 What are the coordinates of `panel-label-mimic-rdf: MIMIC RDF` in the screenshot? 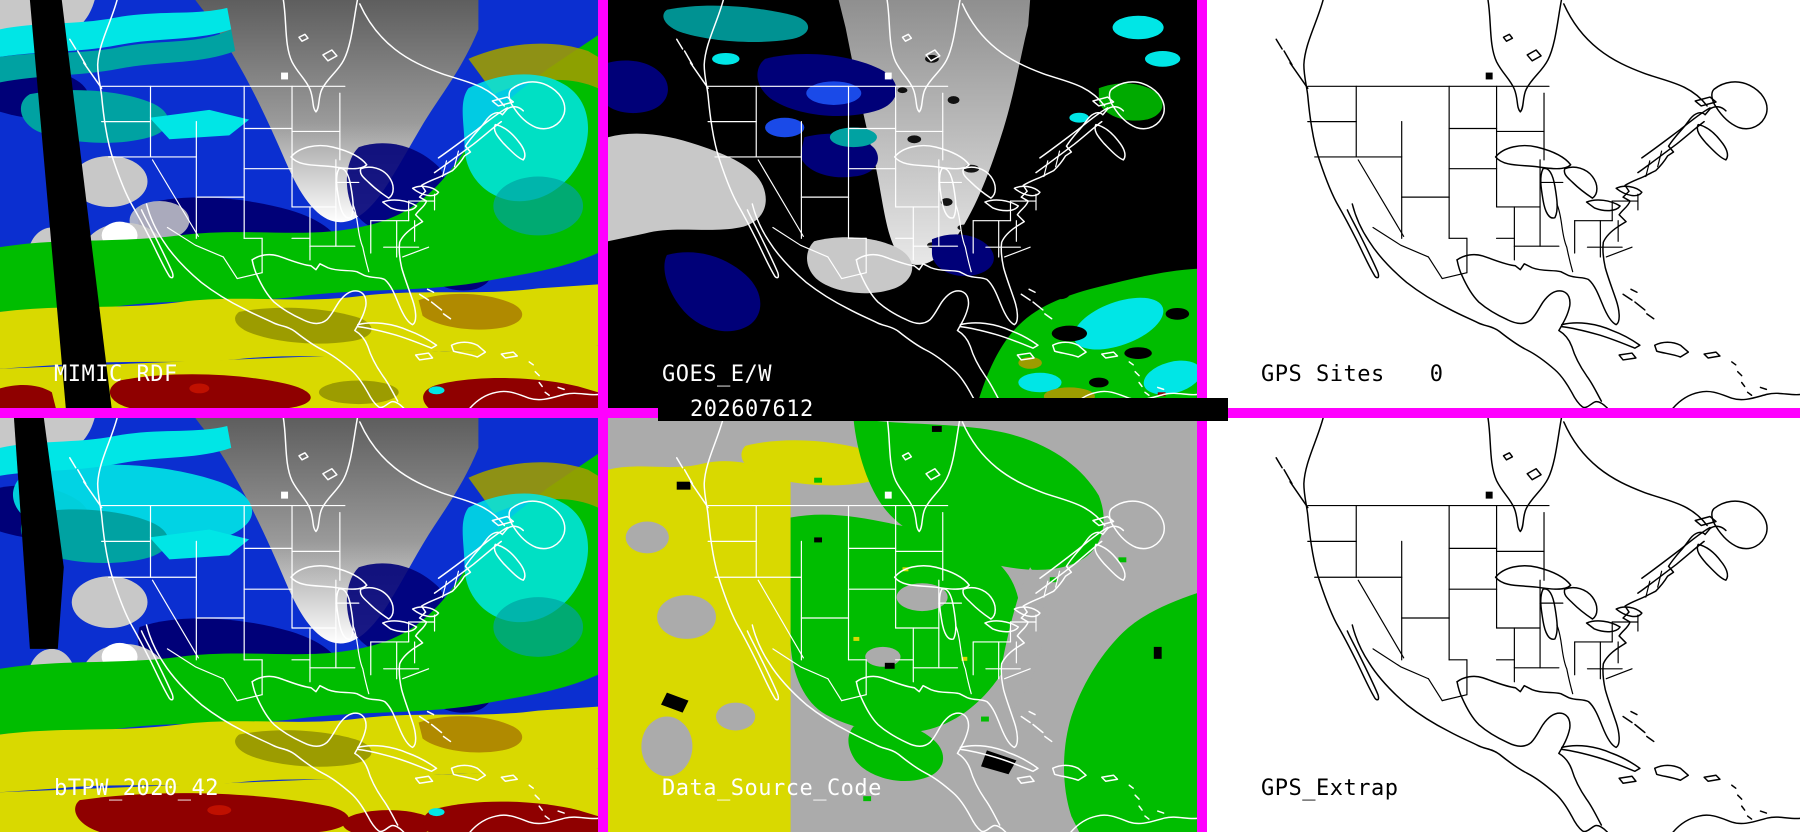 It's located at (116, 374).